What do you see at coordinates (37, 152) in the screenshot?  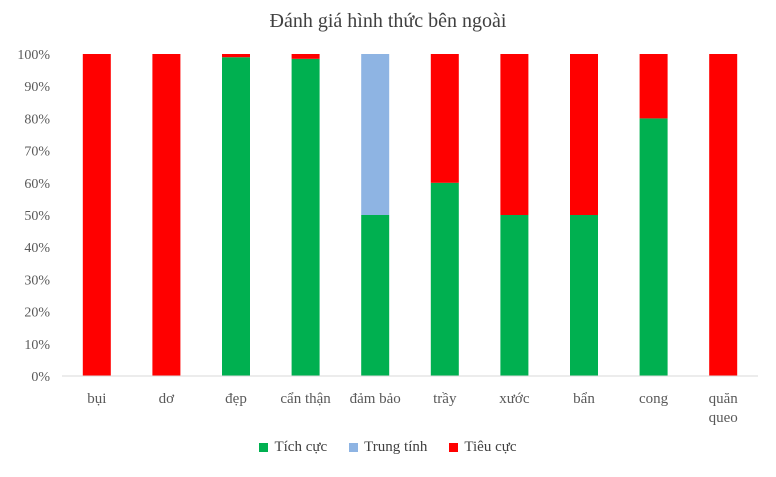 I see `y-tick-label: 70%` at bounding box center [37, 152].